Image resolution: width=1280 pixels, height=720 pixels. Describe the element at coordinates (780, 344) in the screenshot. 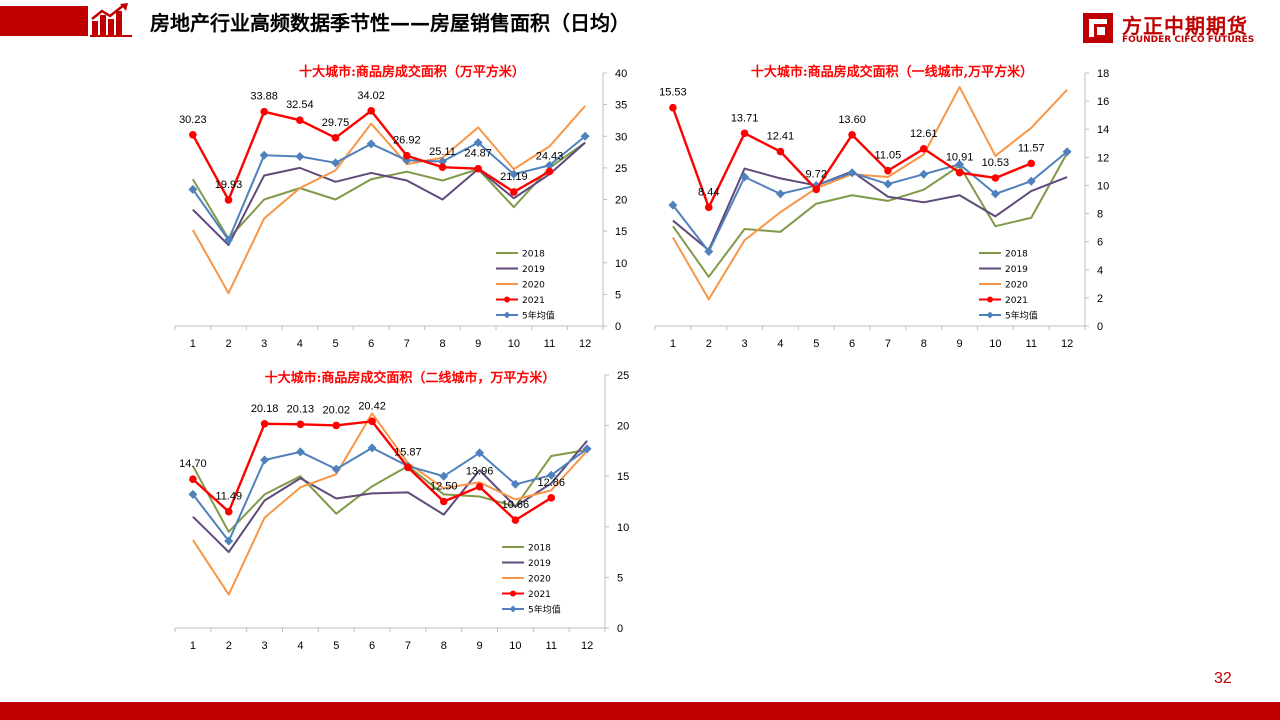

I see `x-tick-label: 4` at that location.